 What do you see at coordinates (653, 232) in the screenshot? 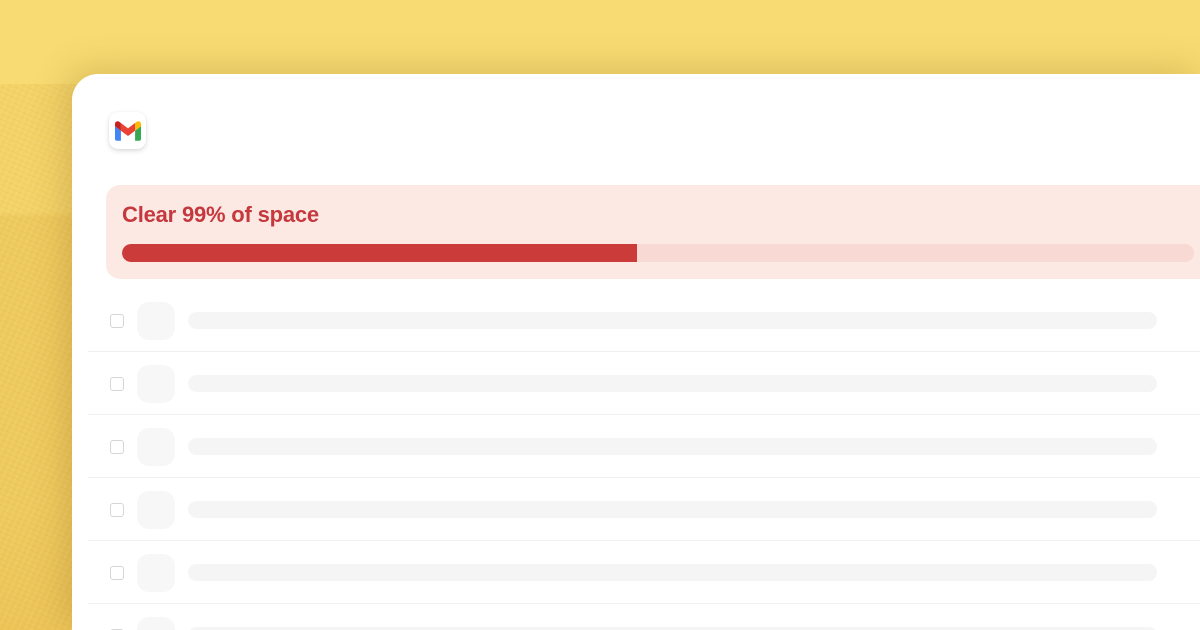
I see `storage-warning-banner: Clear 99% of space` at bounding box center [653, 232].